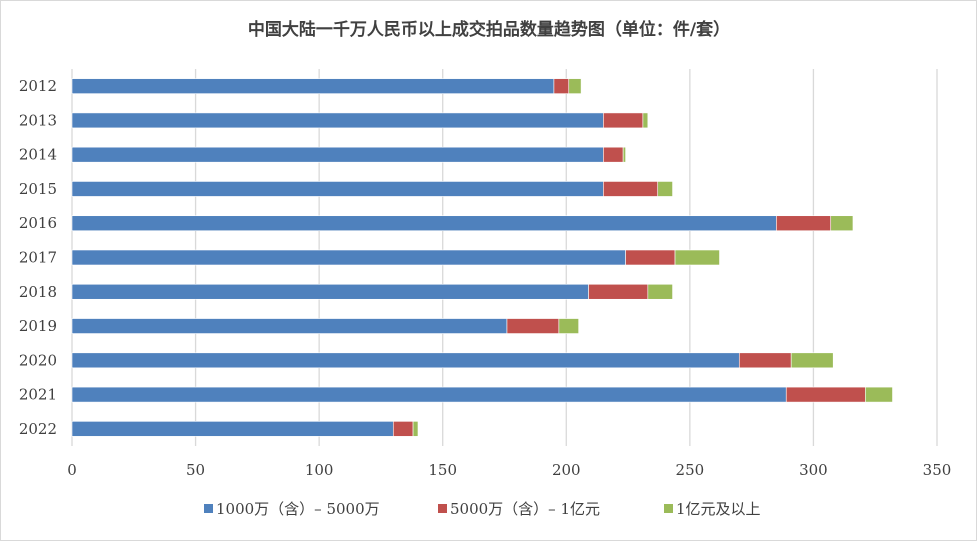  I want to click on x-tick-label: 250, so click(690, 470).